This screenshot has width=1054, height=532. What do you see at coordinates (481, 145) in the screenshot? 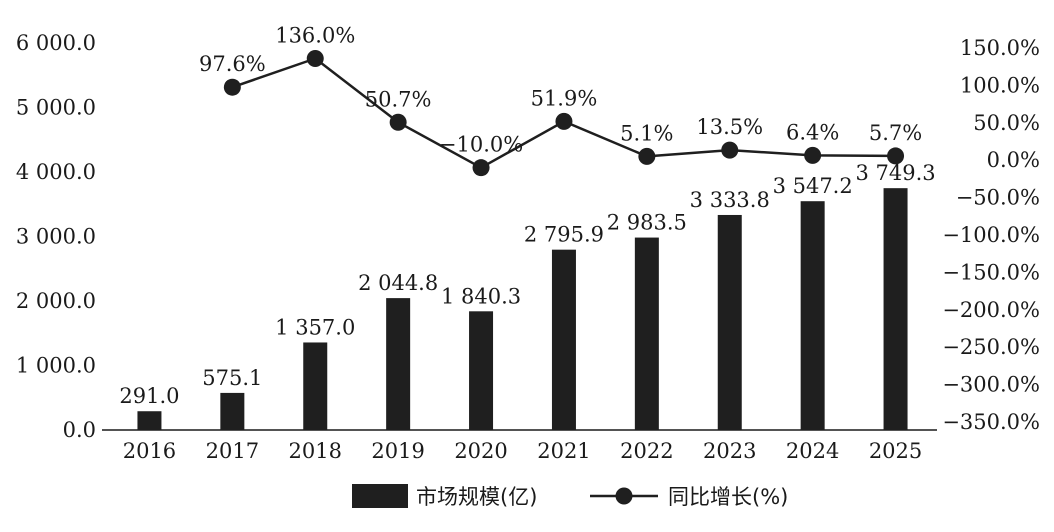
I see `line-data-label: −10.0%` at bounding box center [481, 145].